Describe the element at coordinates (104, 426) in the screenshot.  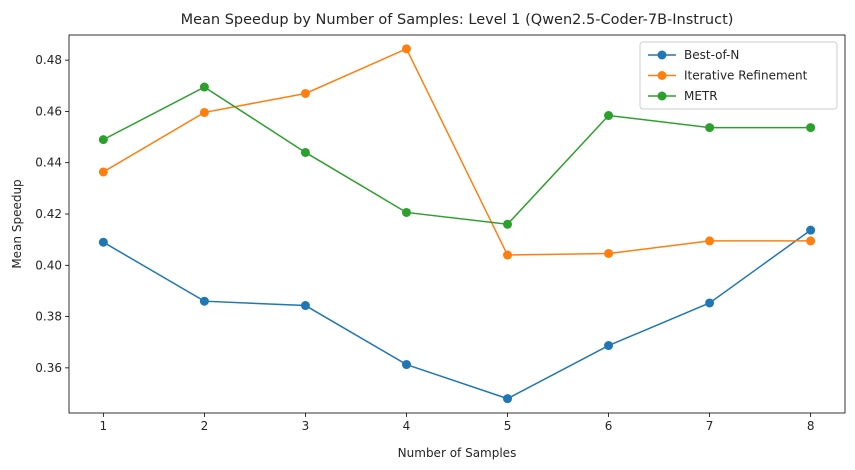
I see `x-tick-label: 1` at that location.